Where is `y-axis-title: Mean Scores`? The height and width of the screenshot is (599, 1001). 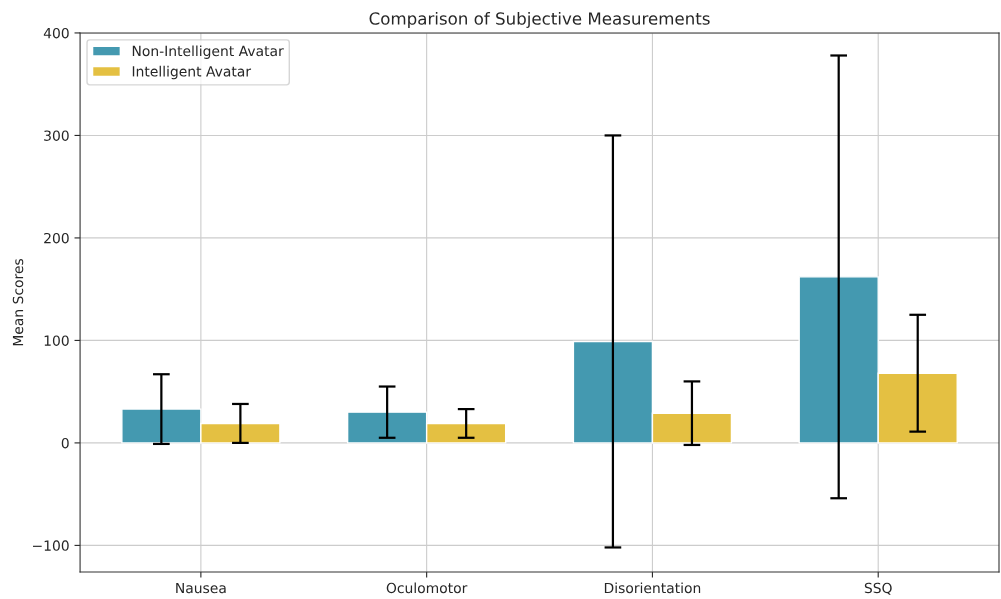 y-axis-title: Mean Scores is located at coordinates (18, 302).